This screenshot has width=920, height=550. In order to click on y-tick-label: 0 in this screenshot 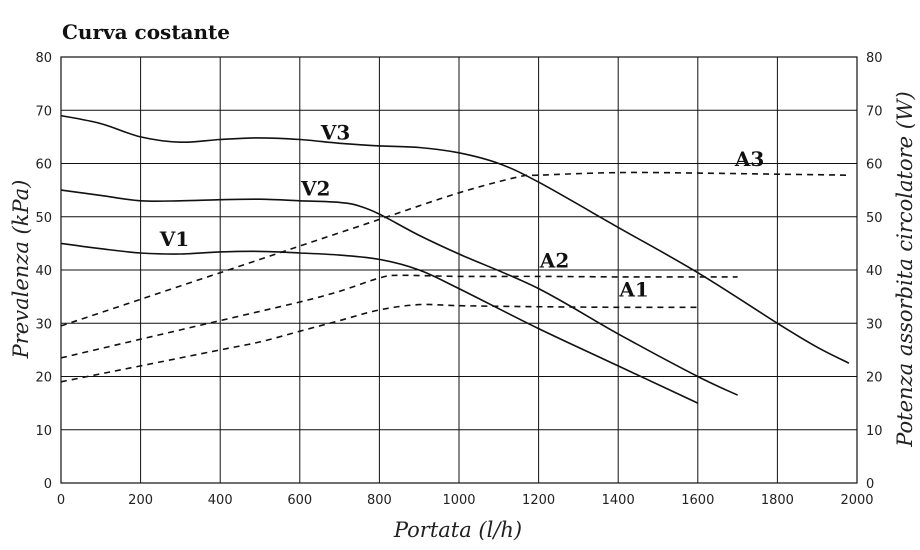, I will do `click(48, 484)`.